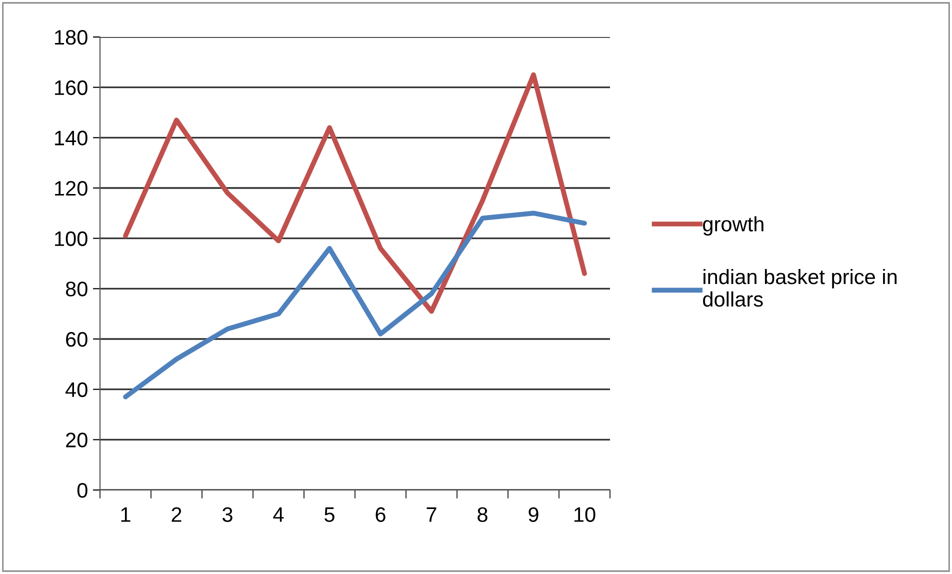 The height and width of the screenshot is (574, 952). Describe the element at coordinates (585, 514) in the screenshot. I see `x-tick-label: 10` at that location.